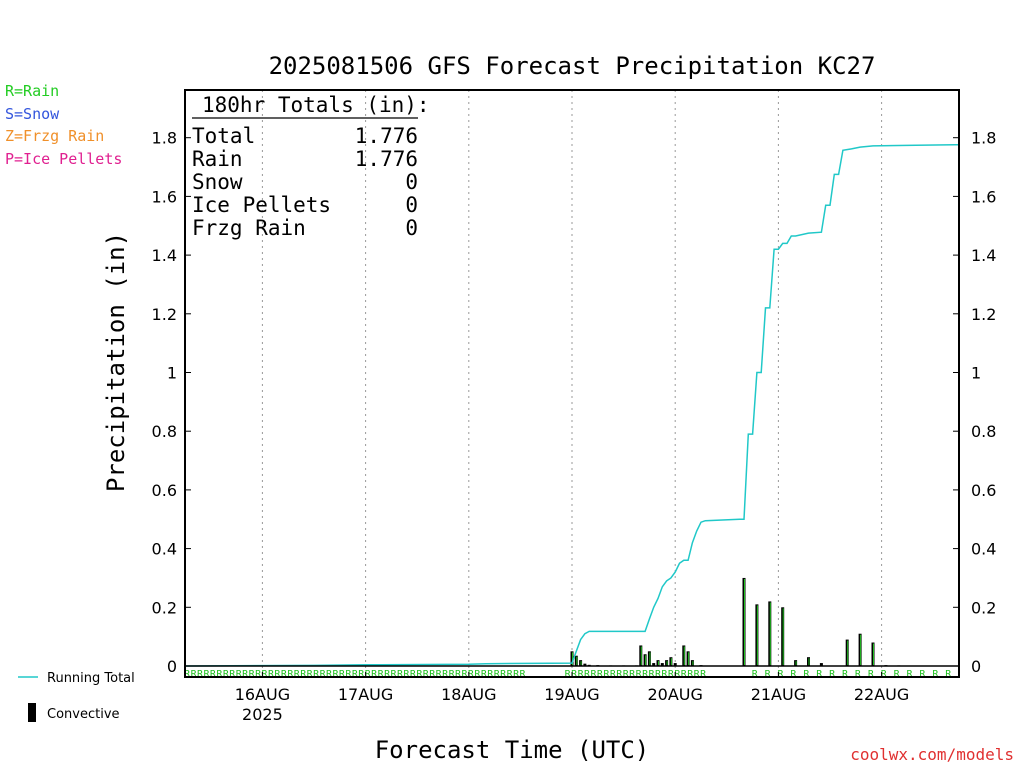 This screenshot has width=1024, height=768. Describe the element at coordinates (677, 674) in the screenshot. I see `precip-type-marker-70: R` at that location.